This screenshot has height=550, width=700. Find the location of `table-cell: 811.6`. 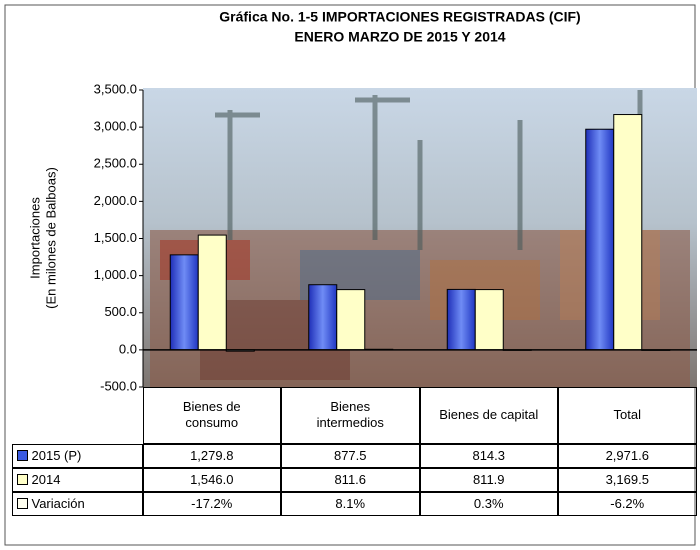

table-cell: 811.6 is located at coordinates (350, 479).